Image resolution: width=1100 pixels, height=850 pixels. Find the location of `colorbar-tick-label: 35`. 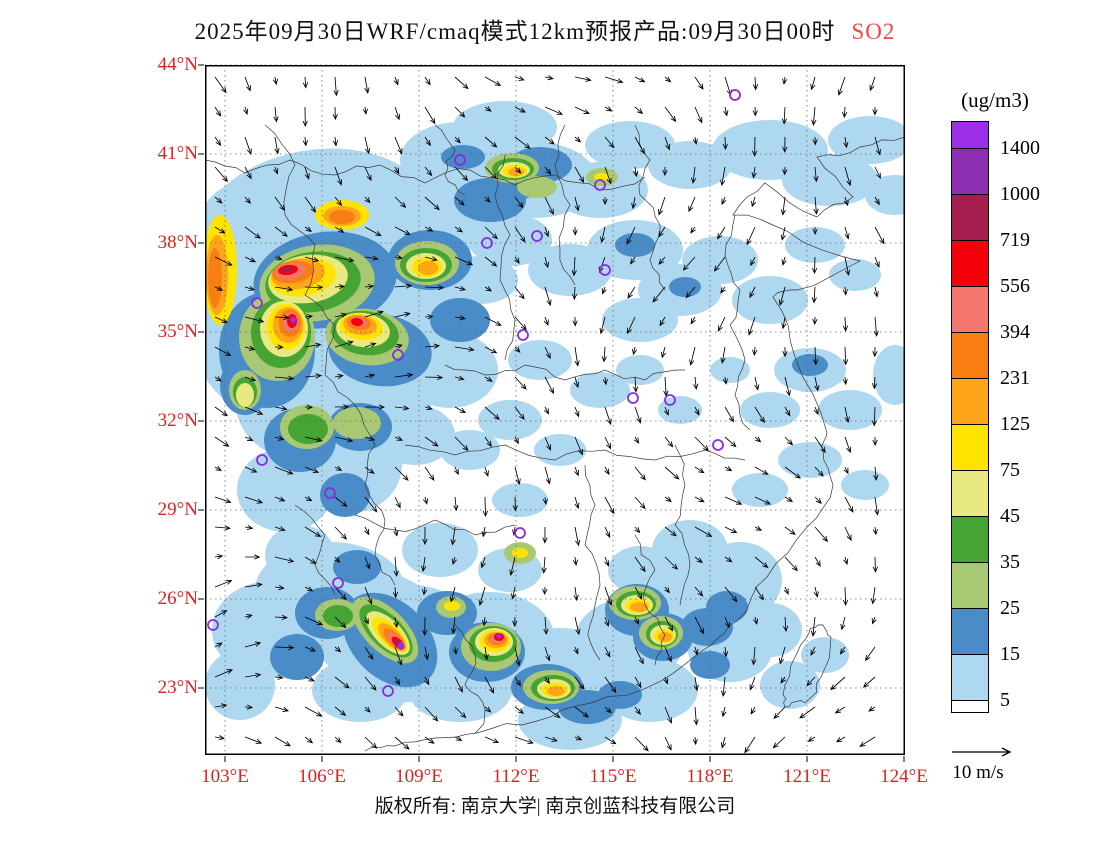

colorbar-tick-label: 35 is located at coordinates (1010, 562).